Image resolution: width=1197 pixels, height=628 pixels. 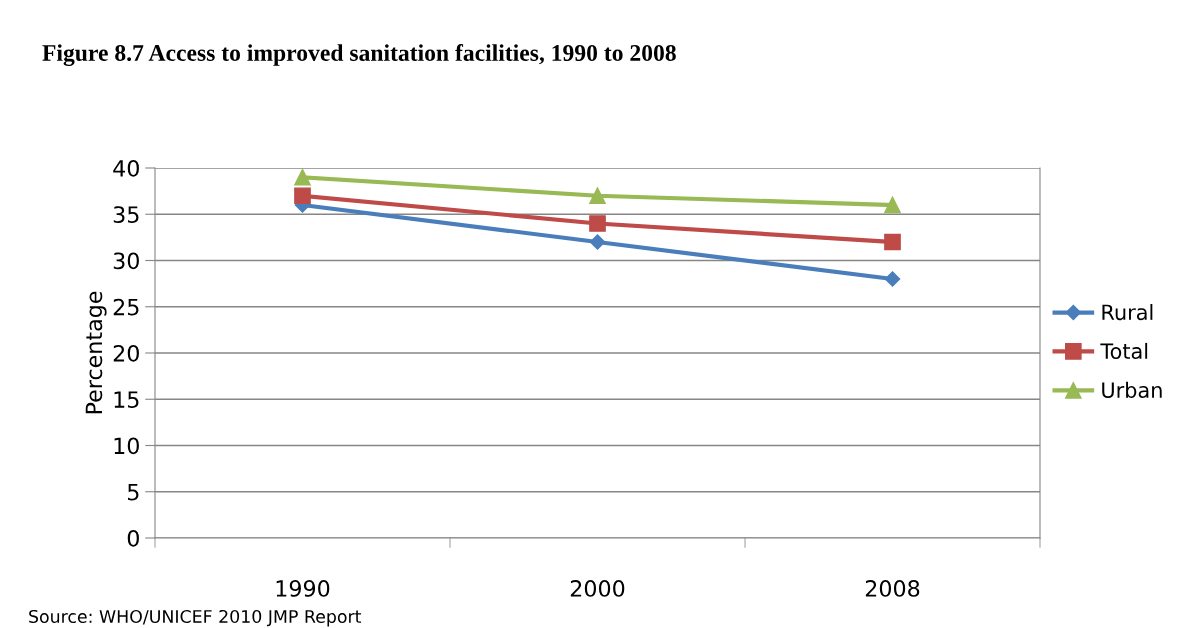 I want to click on legend-label: Total, so click(x=1124, y=351).